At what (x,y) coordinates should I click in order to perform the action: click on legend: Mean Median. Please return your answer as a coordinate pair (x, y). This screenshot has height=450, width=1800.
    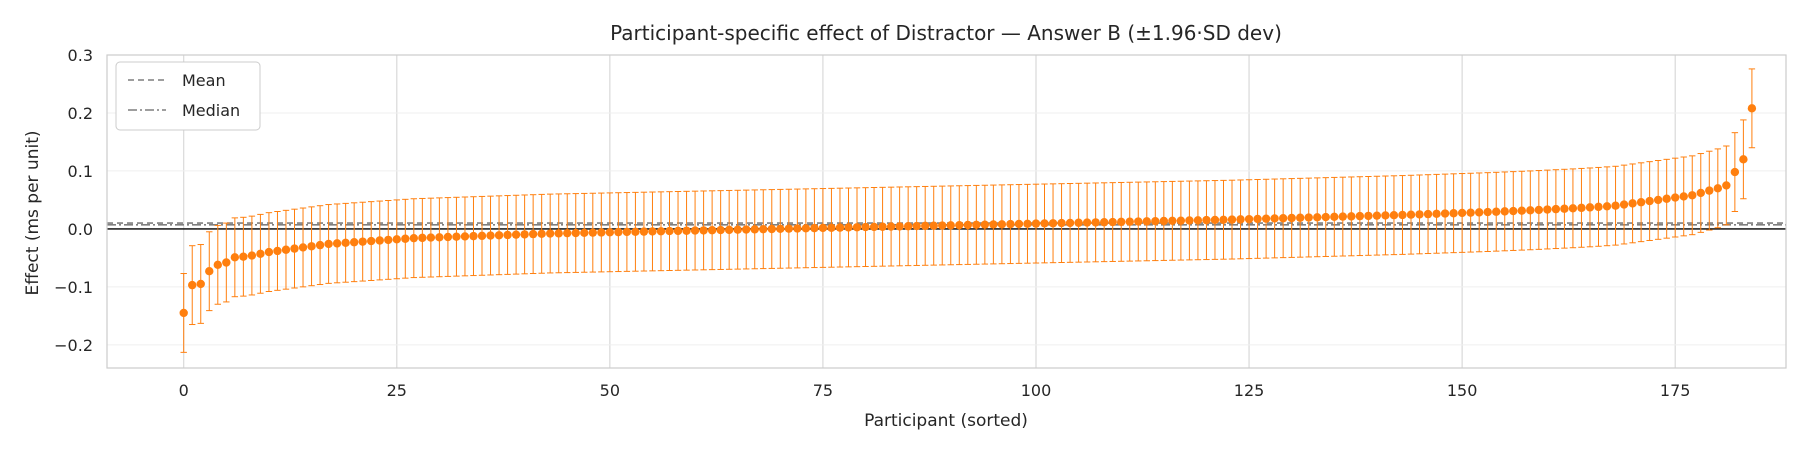
    Looking at the image, I should click on (188, 96).